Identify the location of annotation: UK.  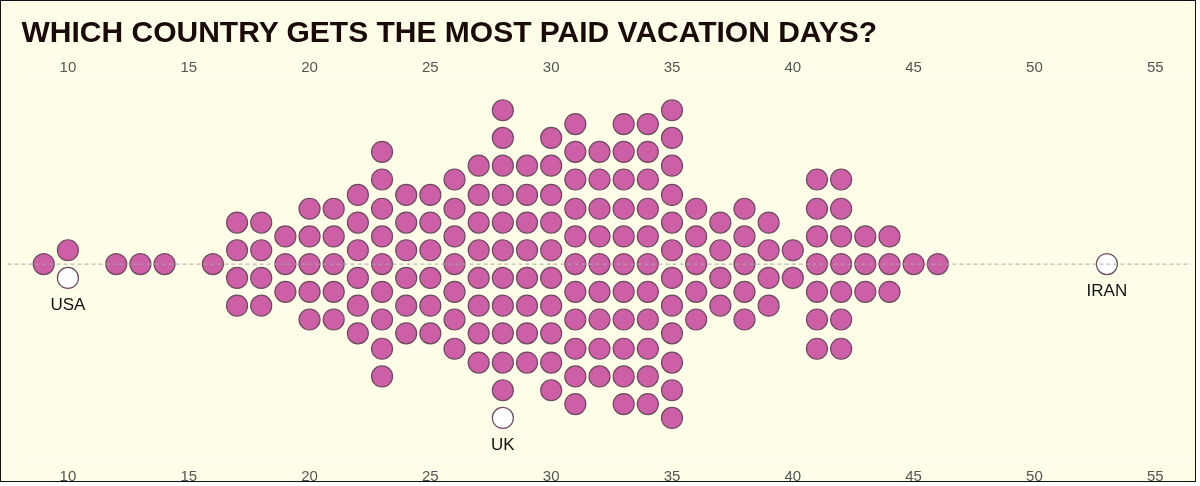
(503, 444).